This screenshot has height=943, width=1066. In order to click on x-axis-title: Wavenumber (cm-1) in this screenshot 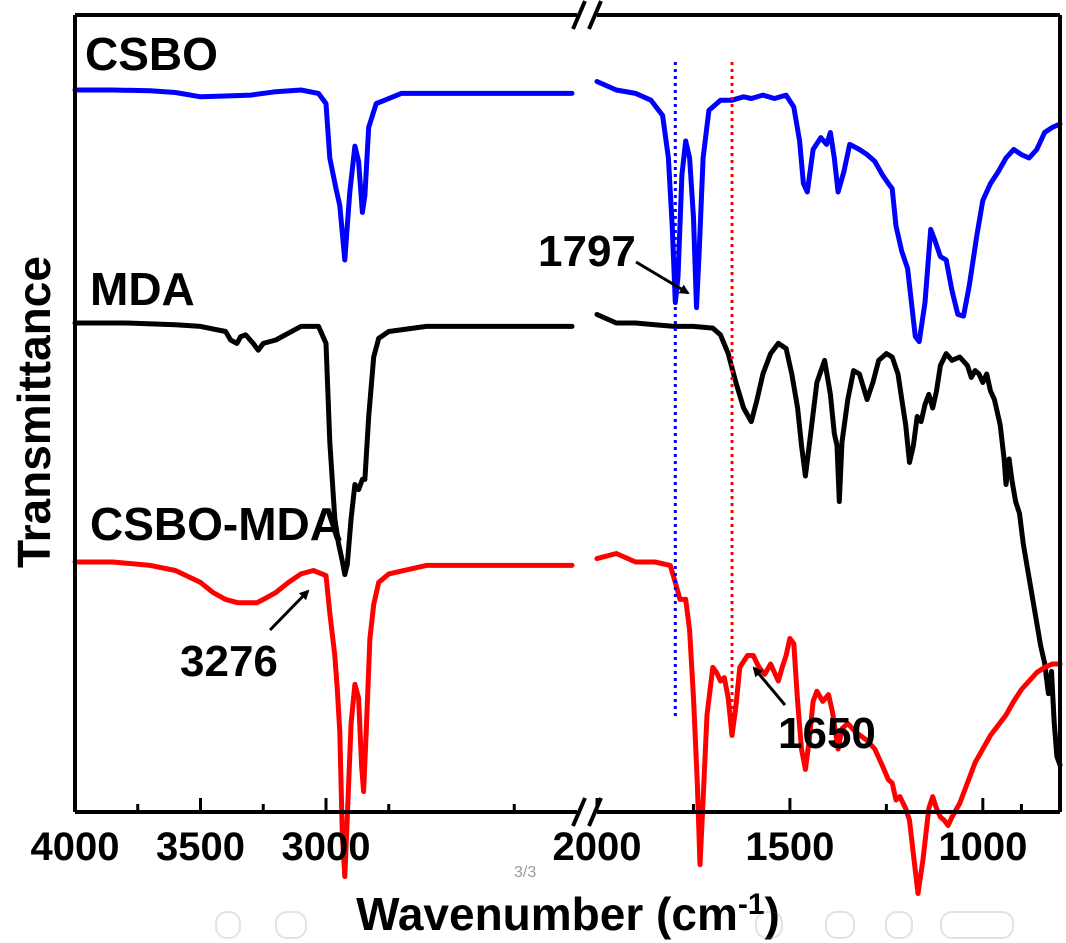, I will do `click(568, 914)`.